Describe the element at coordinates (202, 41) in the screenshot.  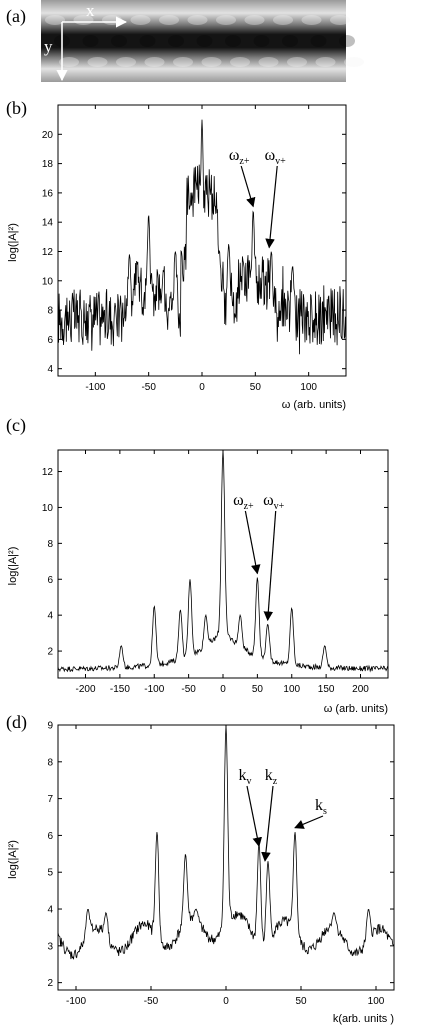
I see `band-image: x y` at that location.